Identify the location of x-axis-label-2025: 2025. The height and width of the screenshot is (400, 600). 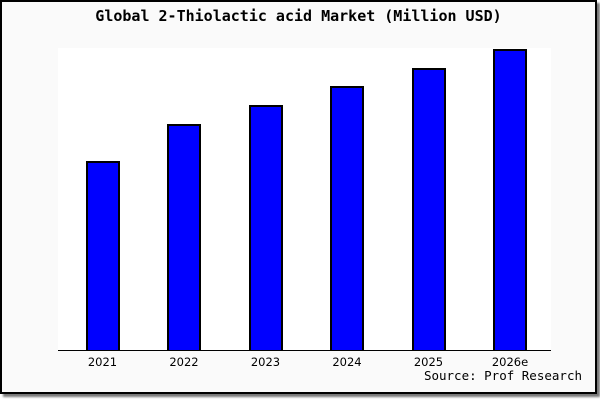
(428, 362).